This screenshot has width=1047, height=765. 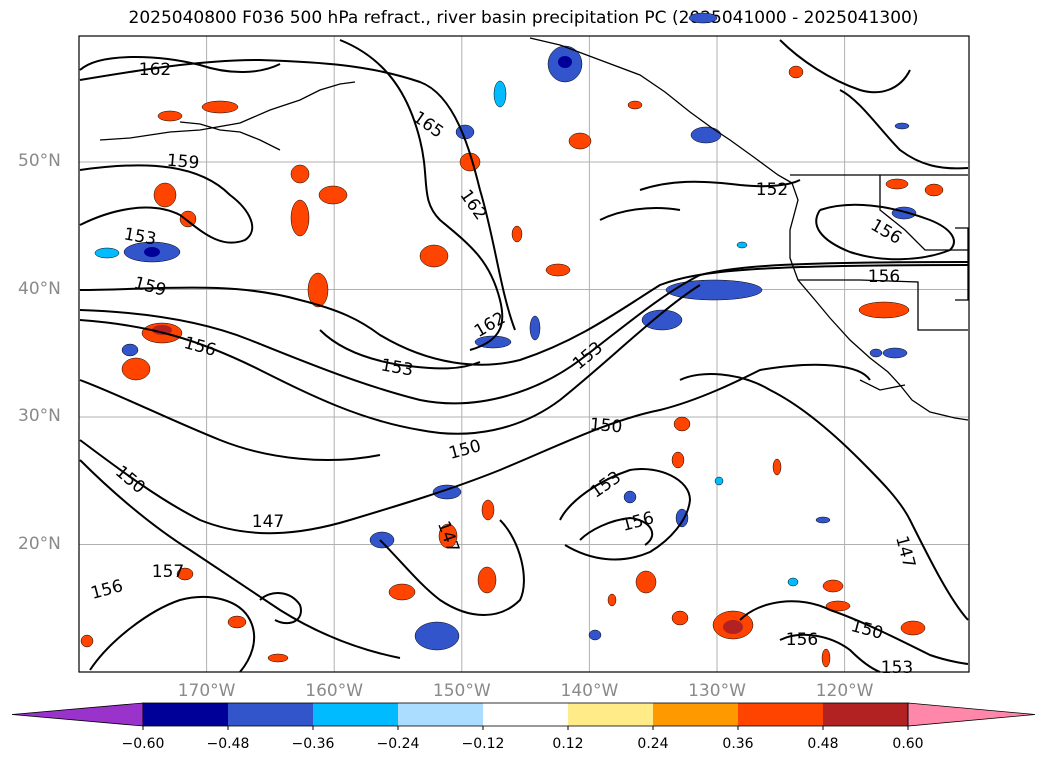 I want to click on colorbar-frame, so click(x=525, y=714).